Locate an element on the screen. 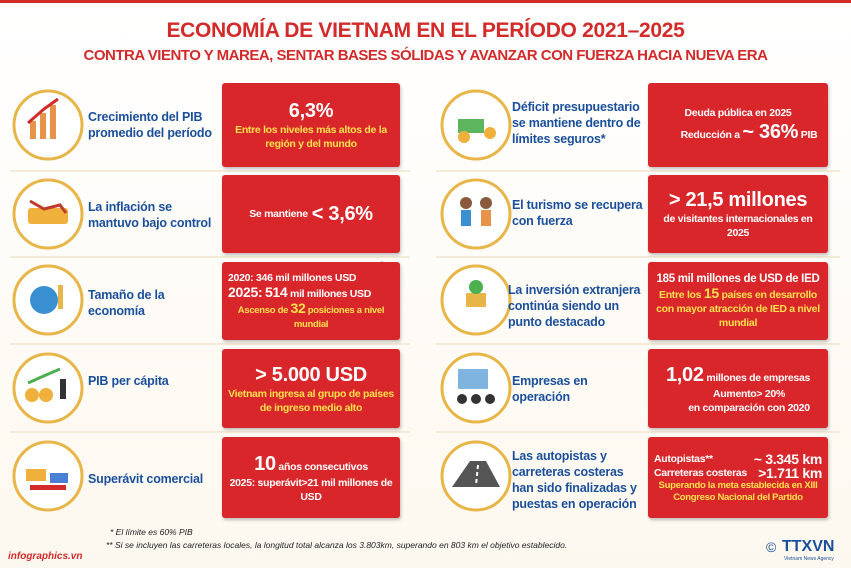  text: posiciones a nivel mundial is located at coordinates (339, 317).